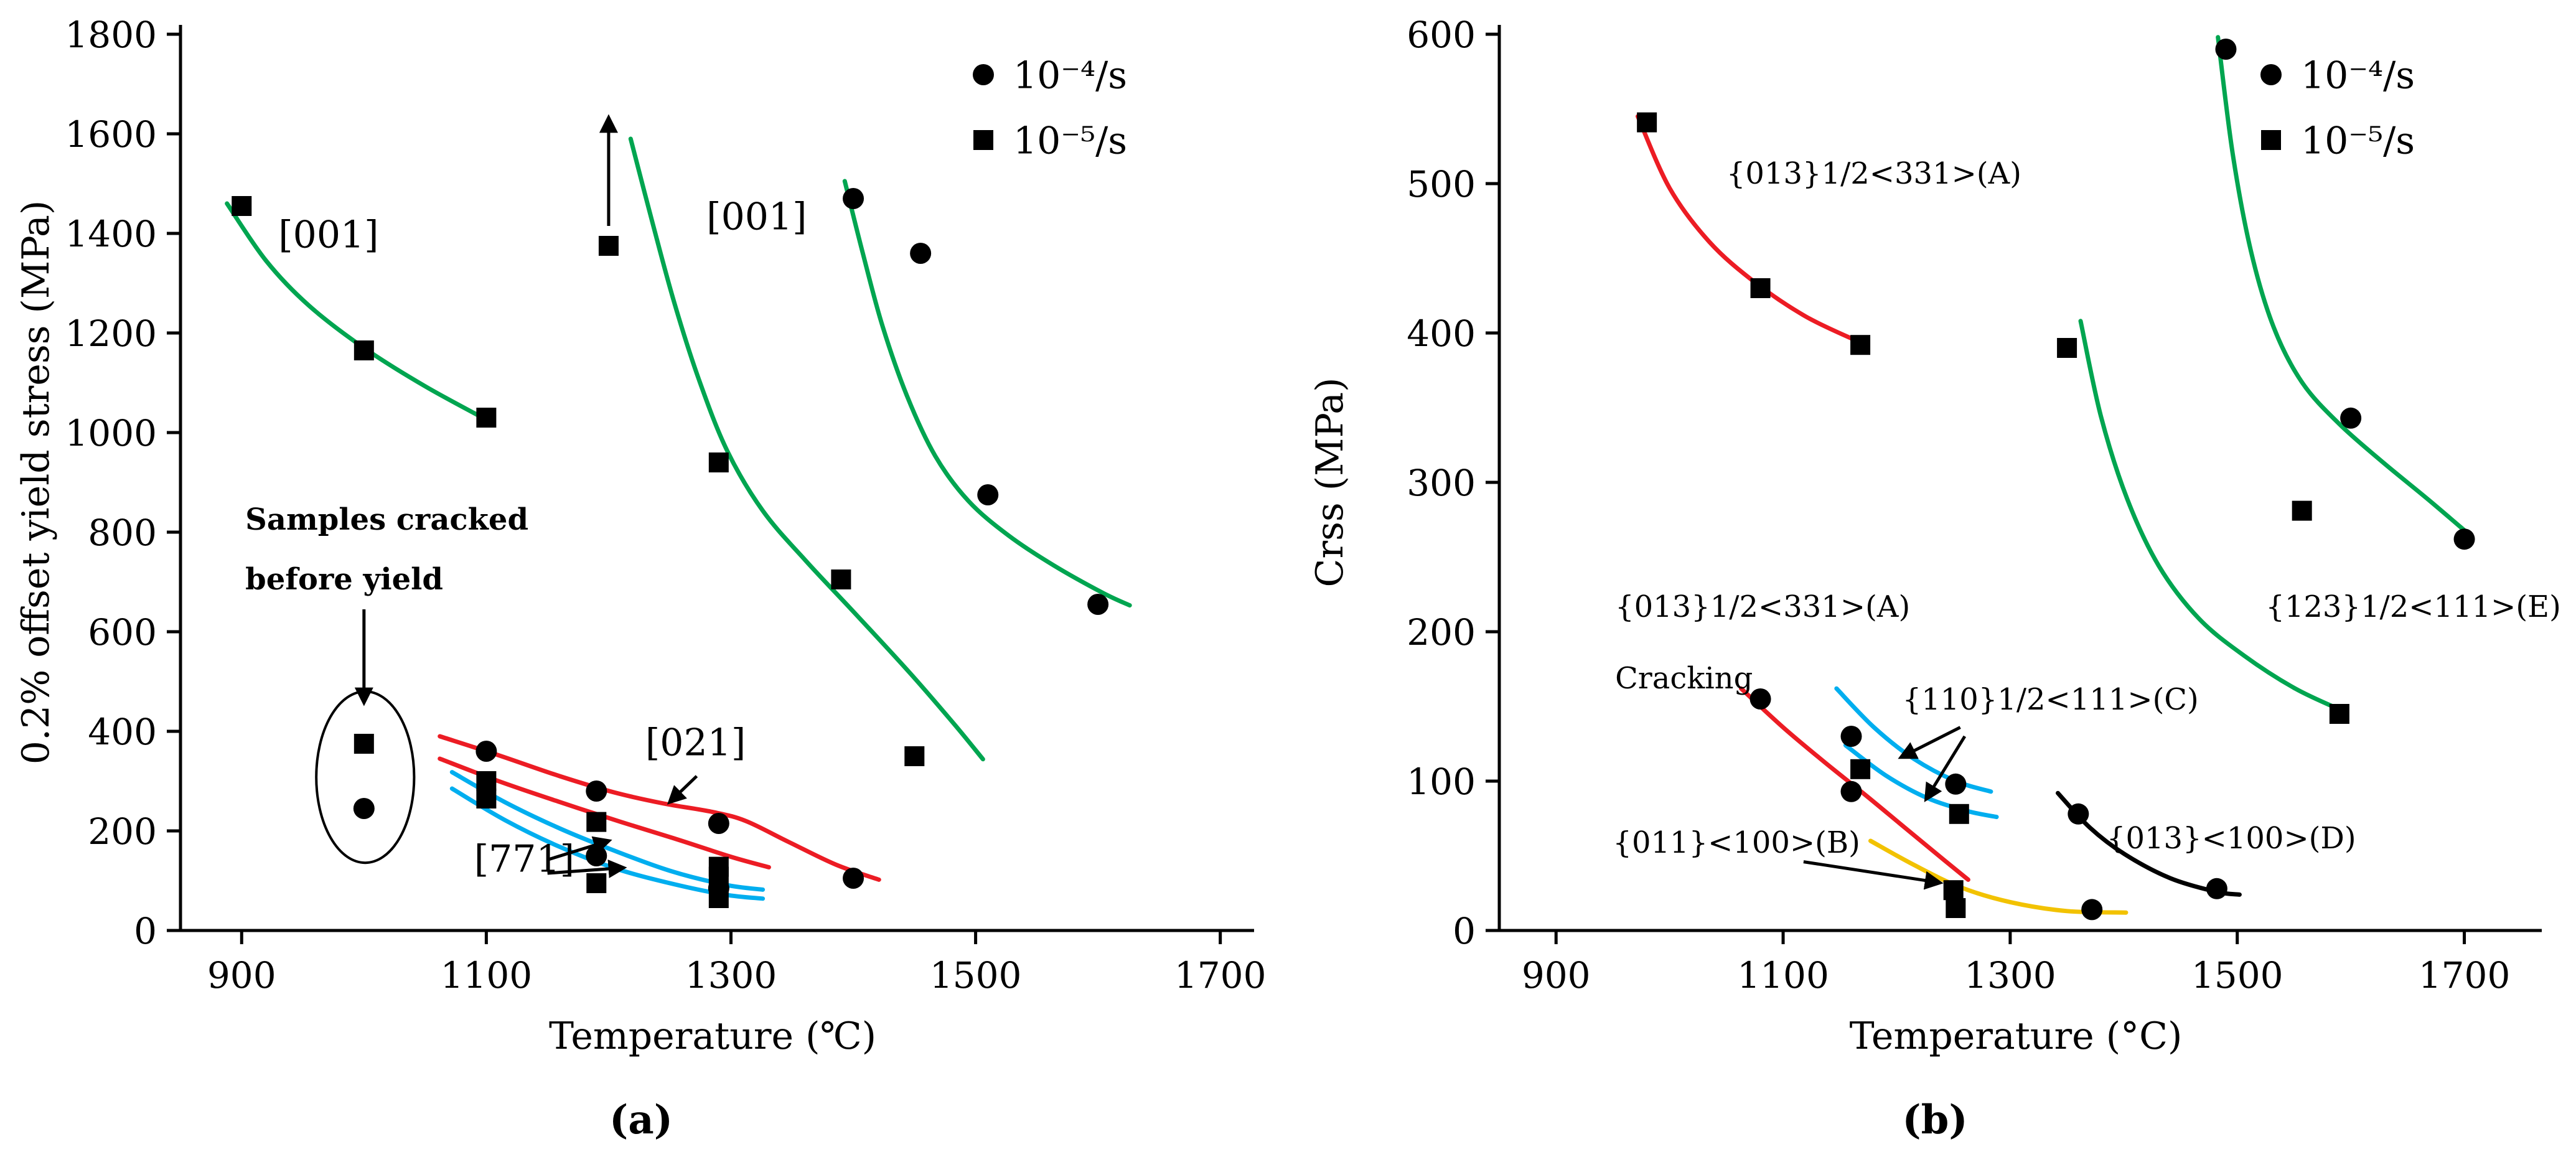 The height and width of the screenshot is (1167, 2576). I want to click on annotation-text: {013}<100>(D), so click(2231, 838).